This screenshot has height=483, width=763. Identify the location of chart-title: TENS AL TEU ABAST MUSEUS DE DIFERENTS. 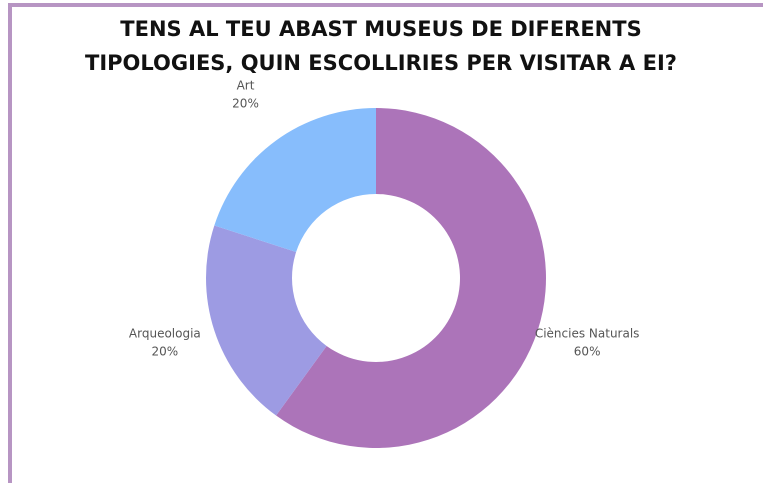
(380, 29).